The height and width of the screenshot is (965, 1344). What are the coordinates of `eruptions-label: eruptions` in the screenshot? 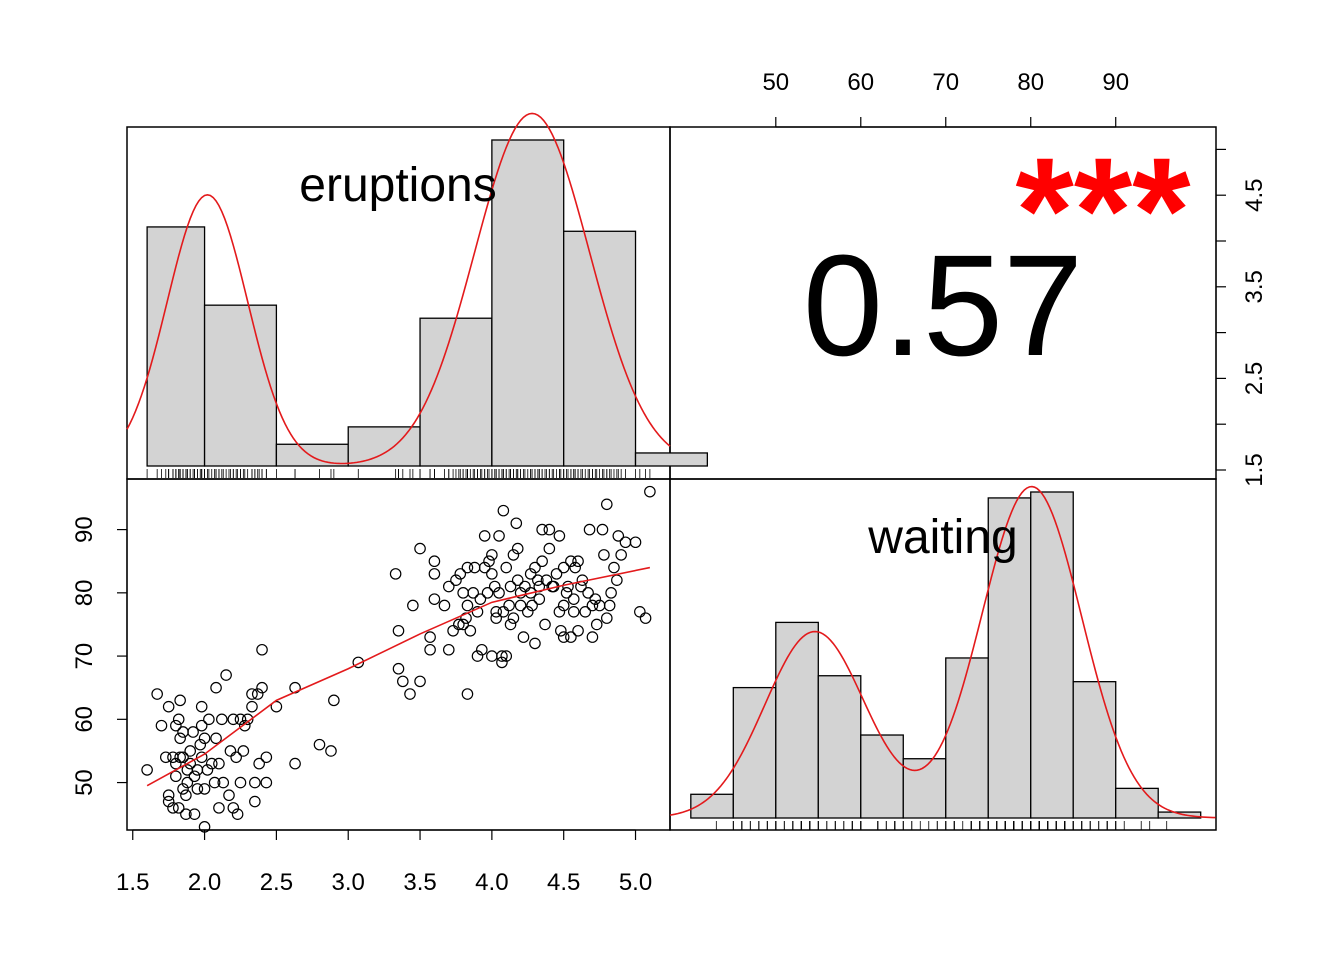 It's located at (397, 185).